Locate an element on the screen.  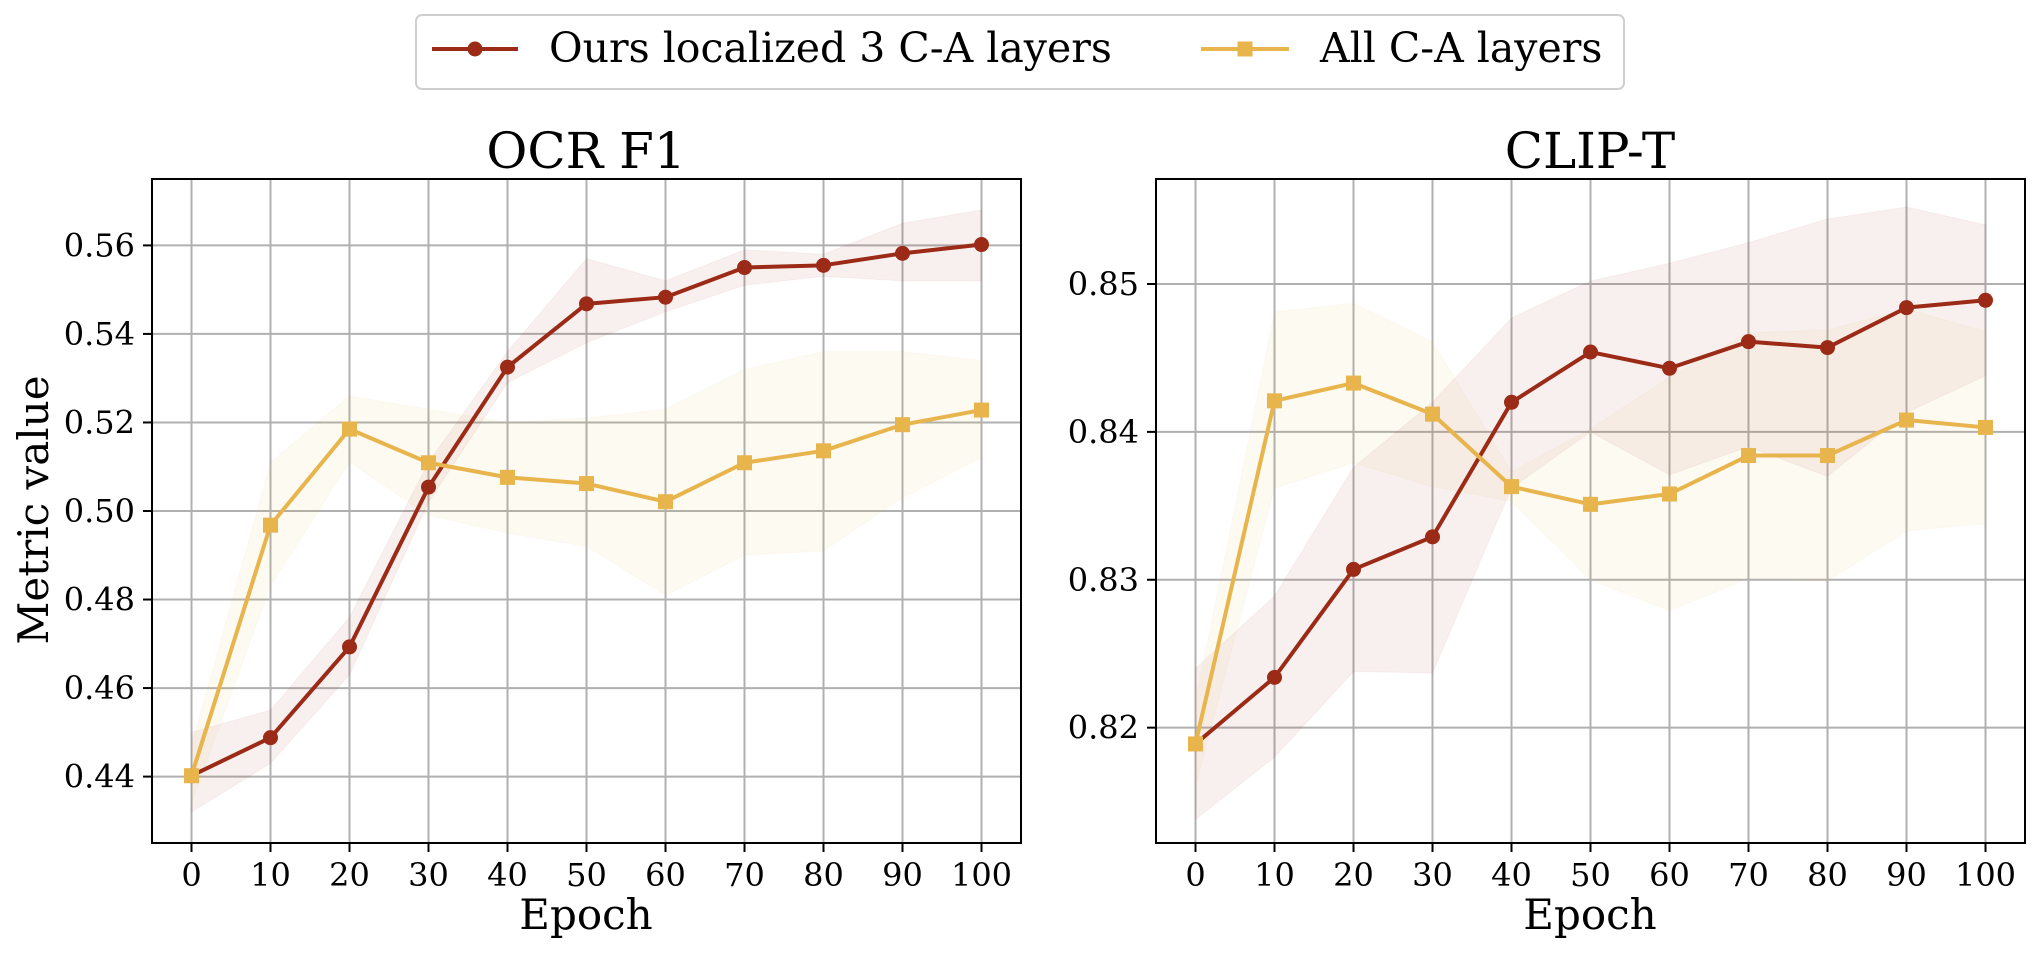
y-ticks-ocr-f1: 0.44 0.46 0.48 0.50 0.52 0.54 0.56 is located at coordinates (108, 511).